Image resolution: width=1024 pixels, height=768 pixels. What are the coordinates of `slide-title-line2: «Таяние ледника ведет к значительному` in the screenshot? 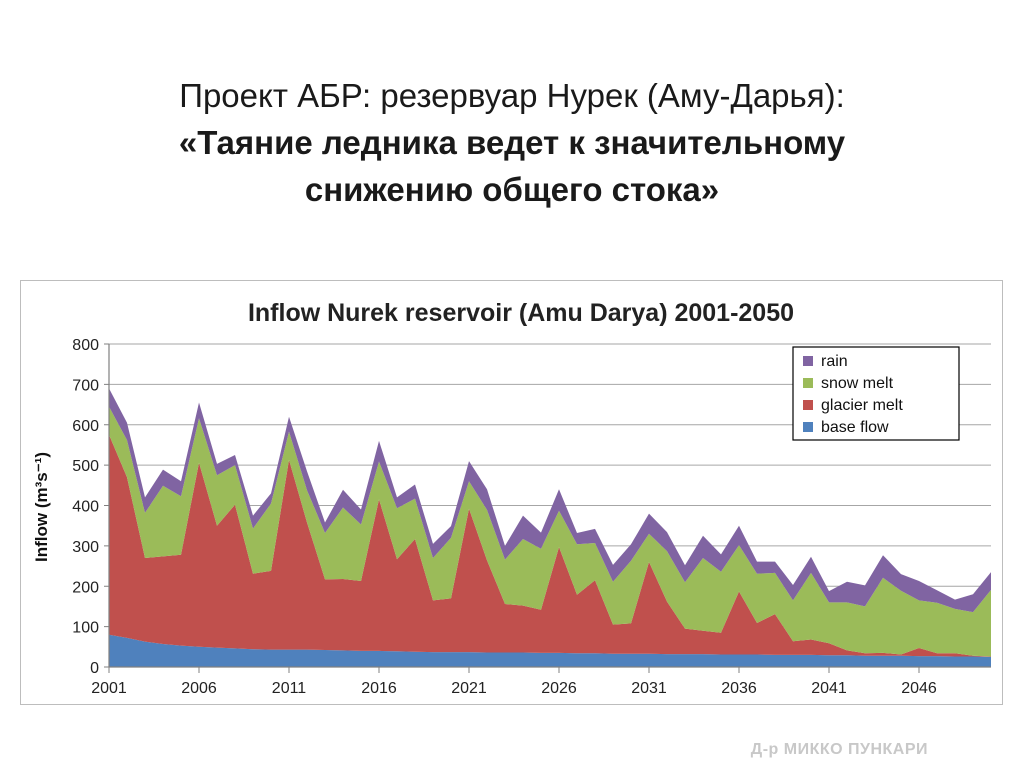 It's located at (512, 142).